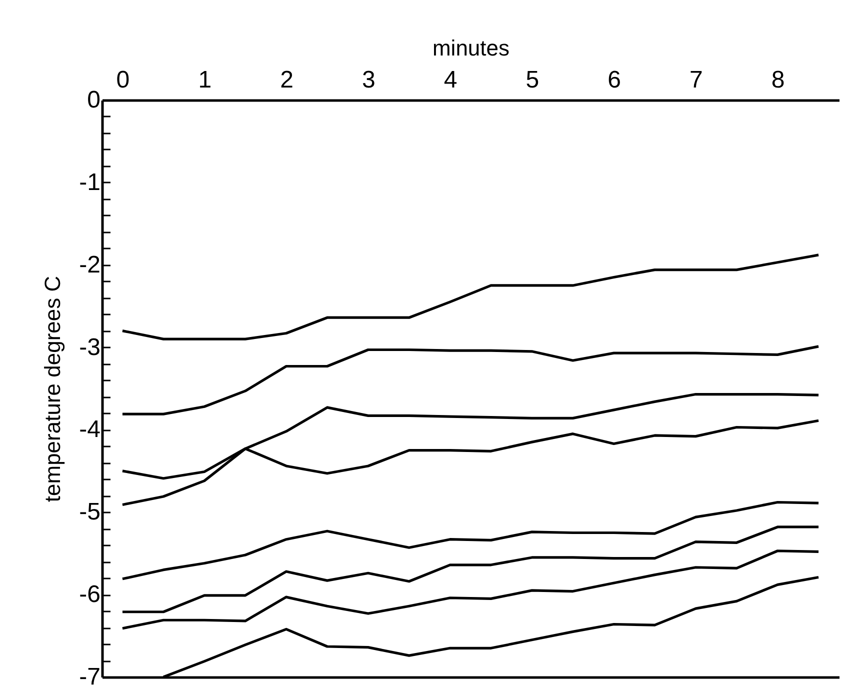 The image size is (849, 685). What do you see at coordinates (287, 80) in the screenshot?
I see `x-tick-label: 2` at bounding box center [287, 80].